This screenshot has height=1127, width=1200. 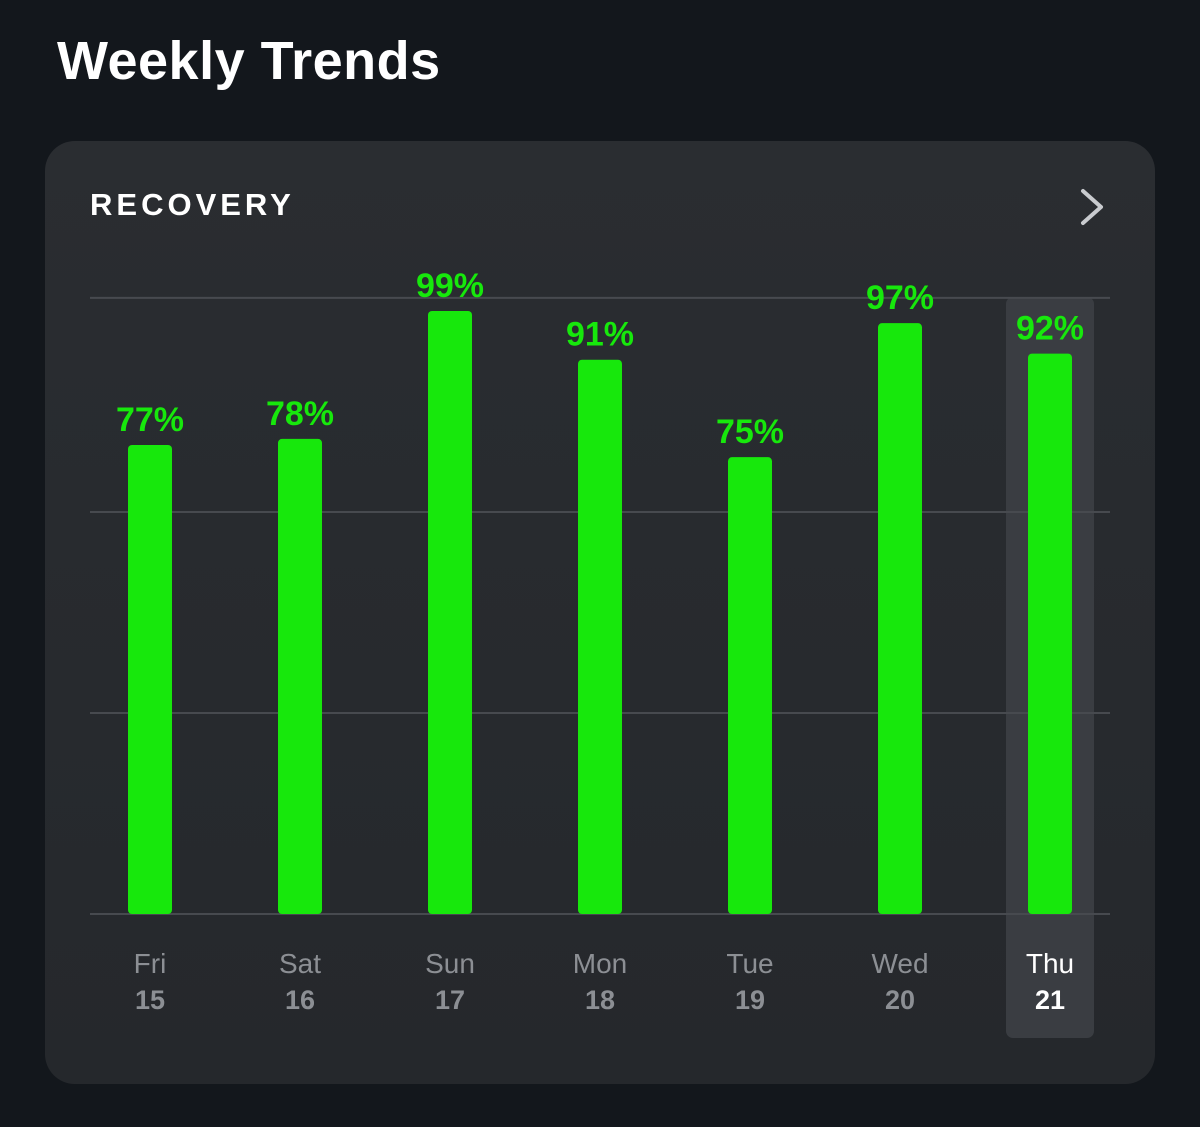 I want to click on bar-value-label: 92%, so click(x=1050, y=329).